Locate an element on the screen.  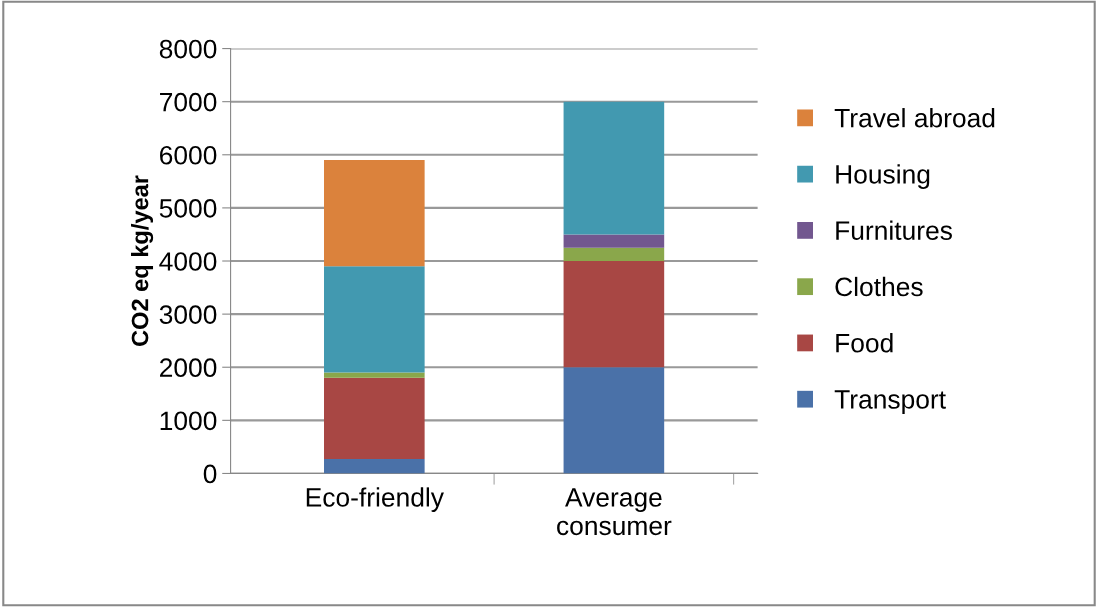
x-tick-label: Eco-friendly is located at coordinates (375, 499).